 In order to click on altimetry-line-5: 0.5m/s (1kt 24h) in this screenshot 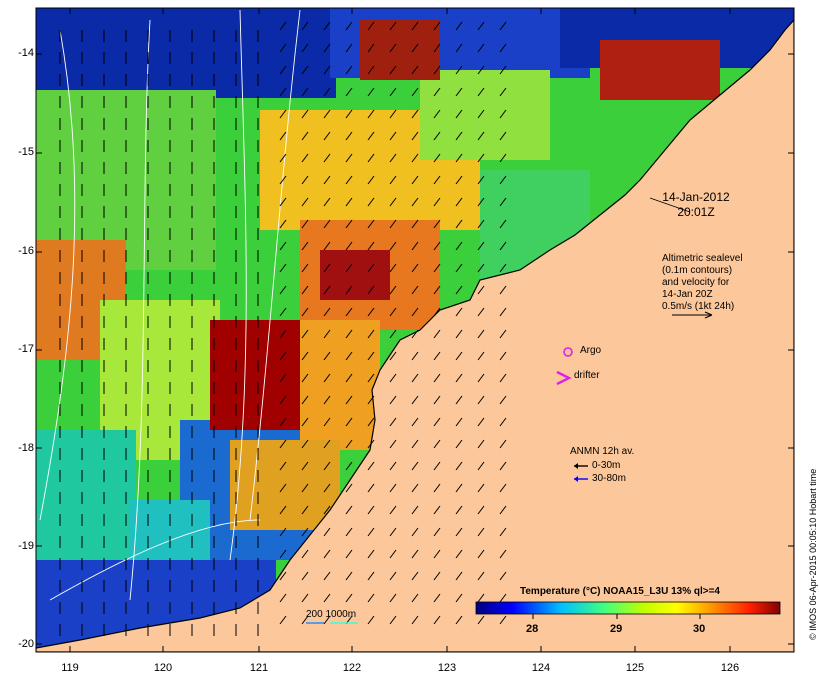, I will do `click(698, 306)`.